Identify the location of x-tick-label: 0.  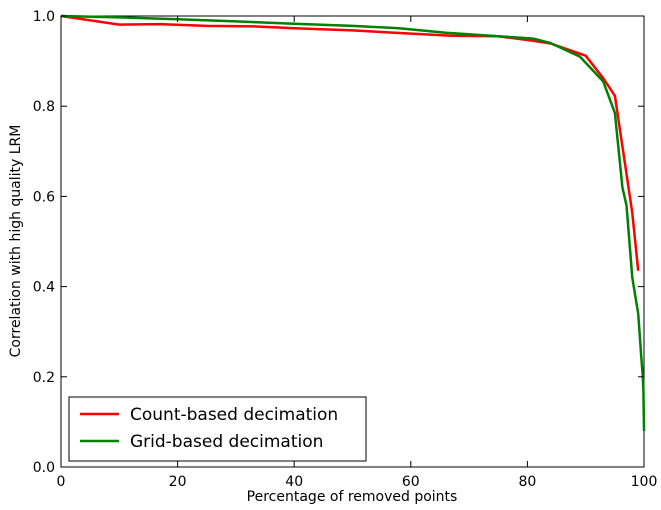
(61, 482).